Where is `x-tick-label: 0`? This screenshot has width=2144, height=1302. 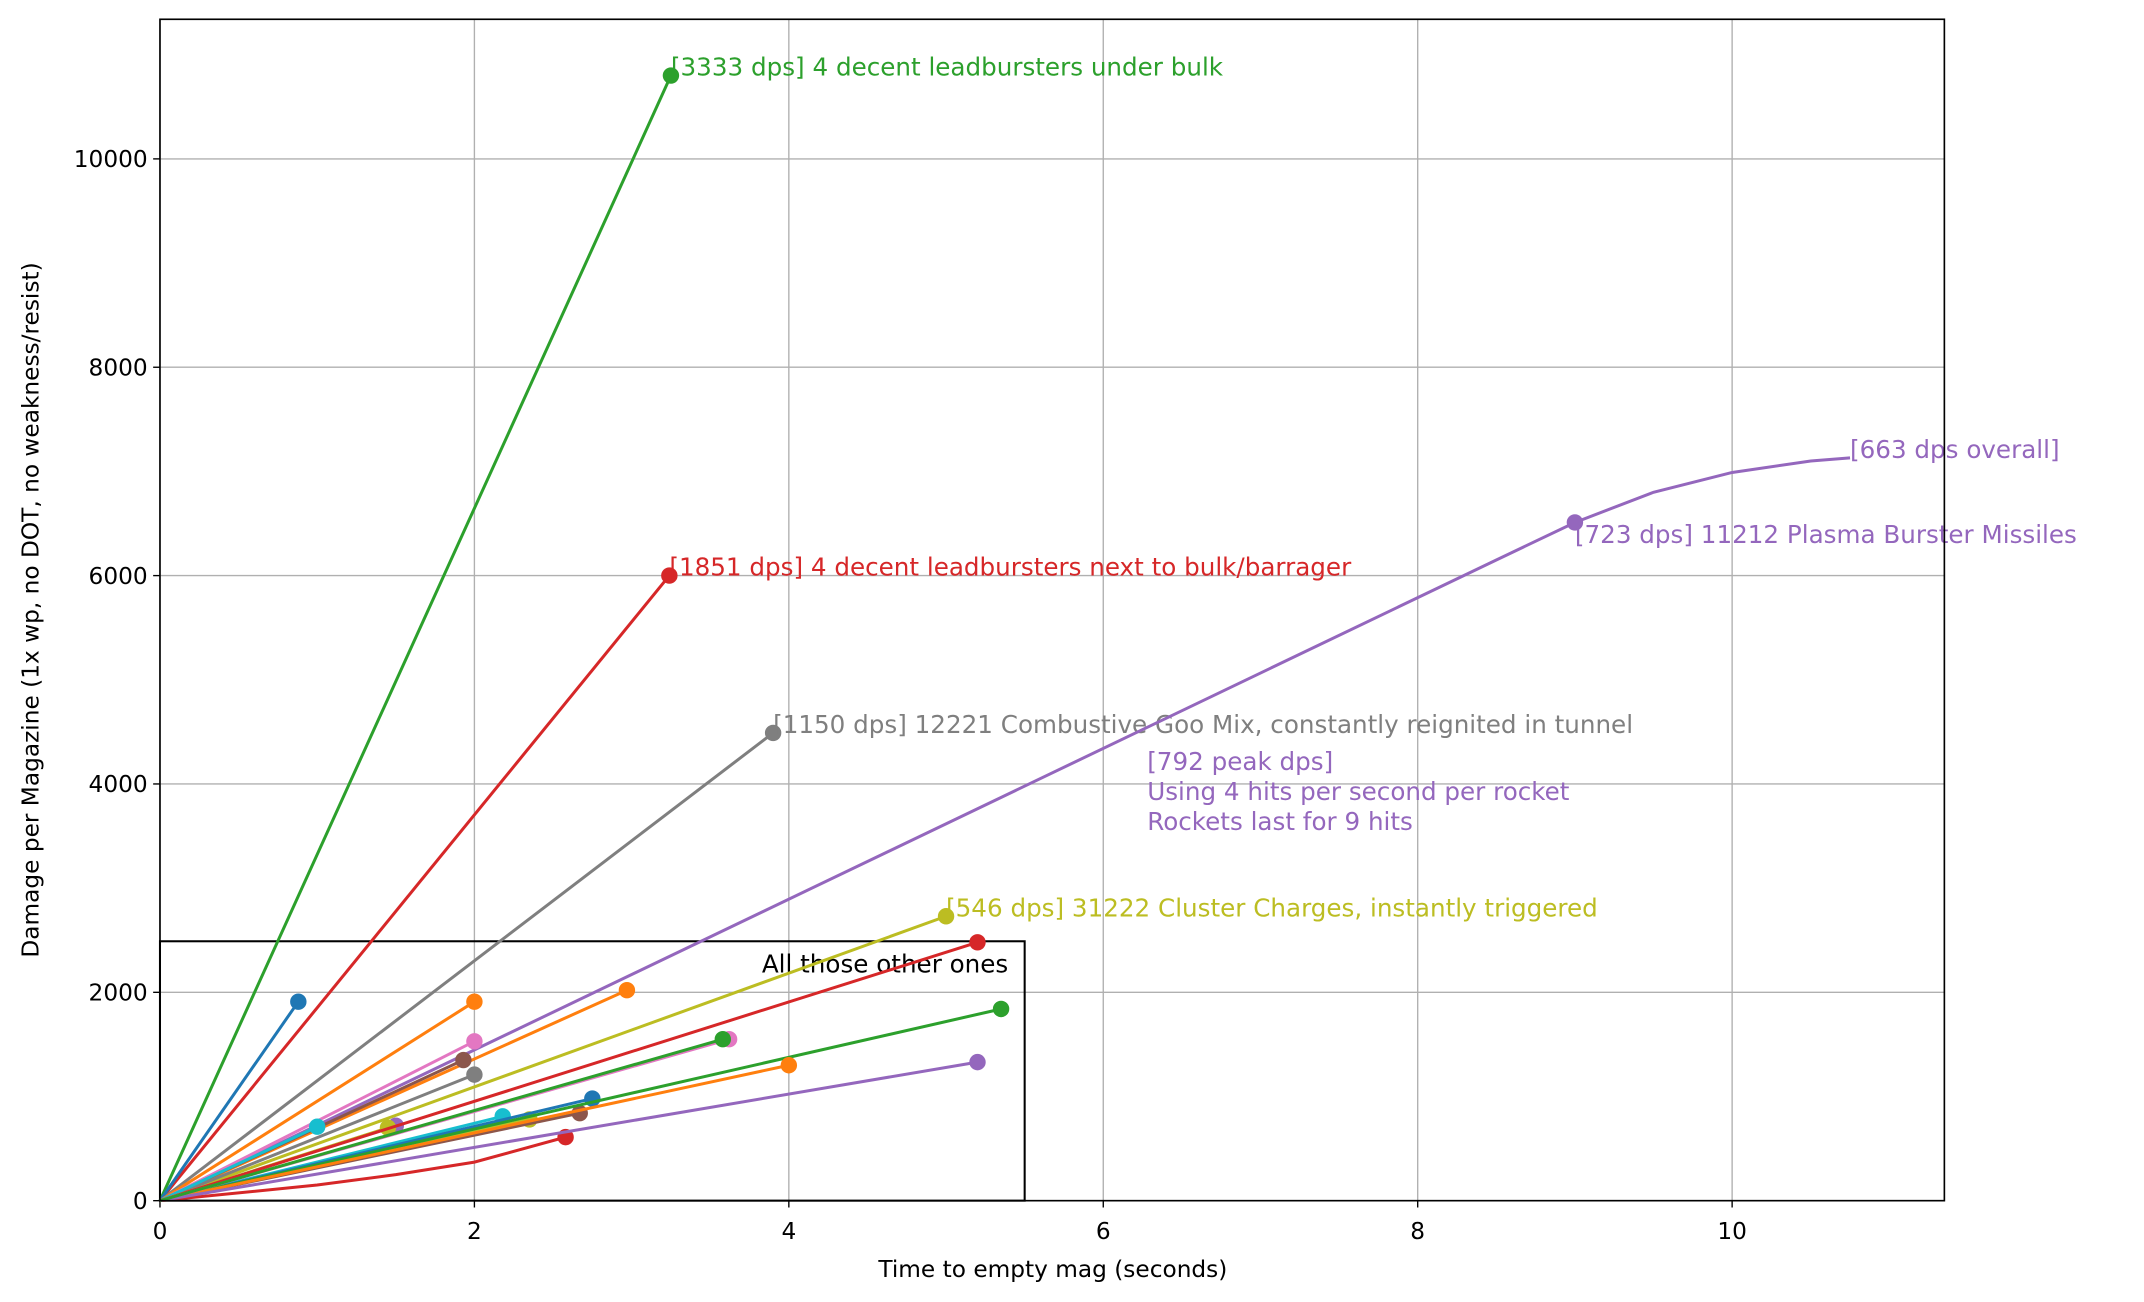 x-tick-label: 0 is located at coordinates (160, 1231).